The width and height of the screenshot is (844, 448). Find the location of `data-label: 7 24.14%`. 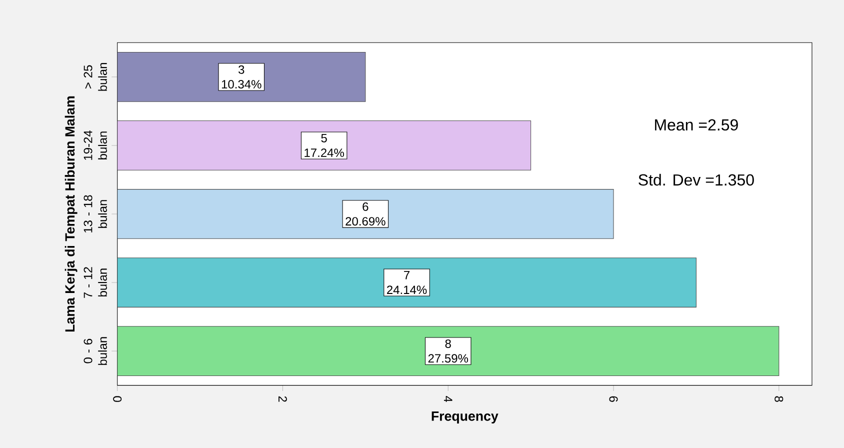

data-label: 7 24.14% is located at coordinates (407, 282).